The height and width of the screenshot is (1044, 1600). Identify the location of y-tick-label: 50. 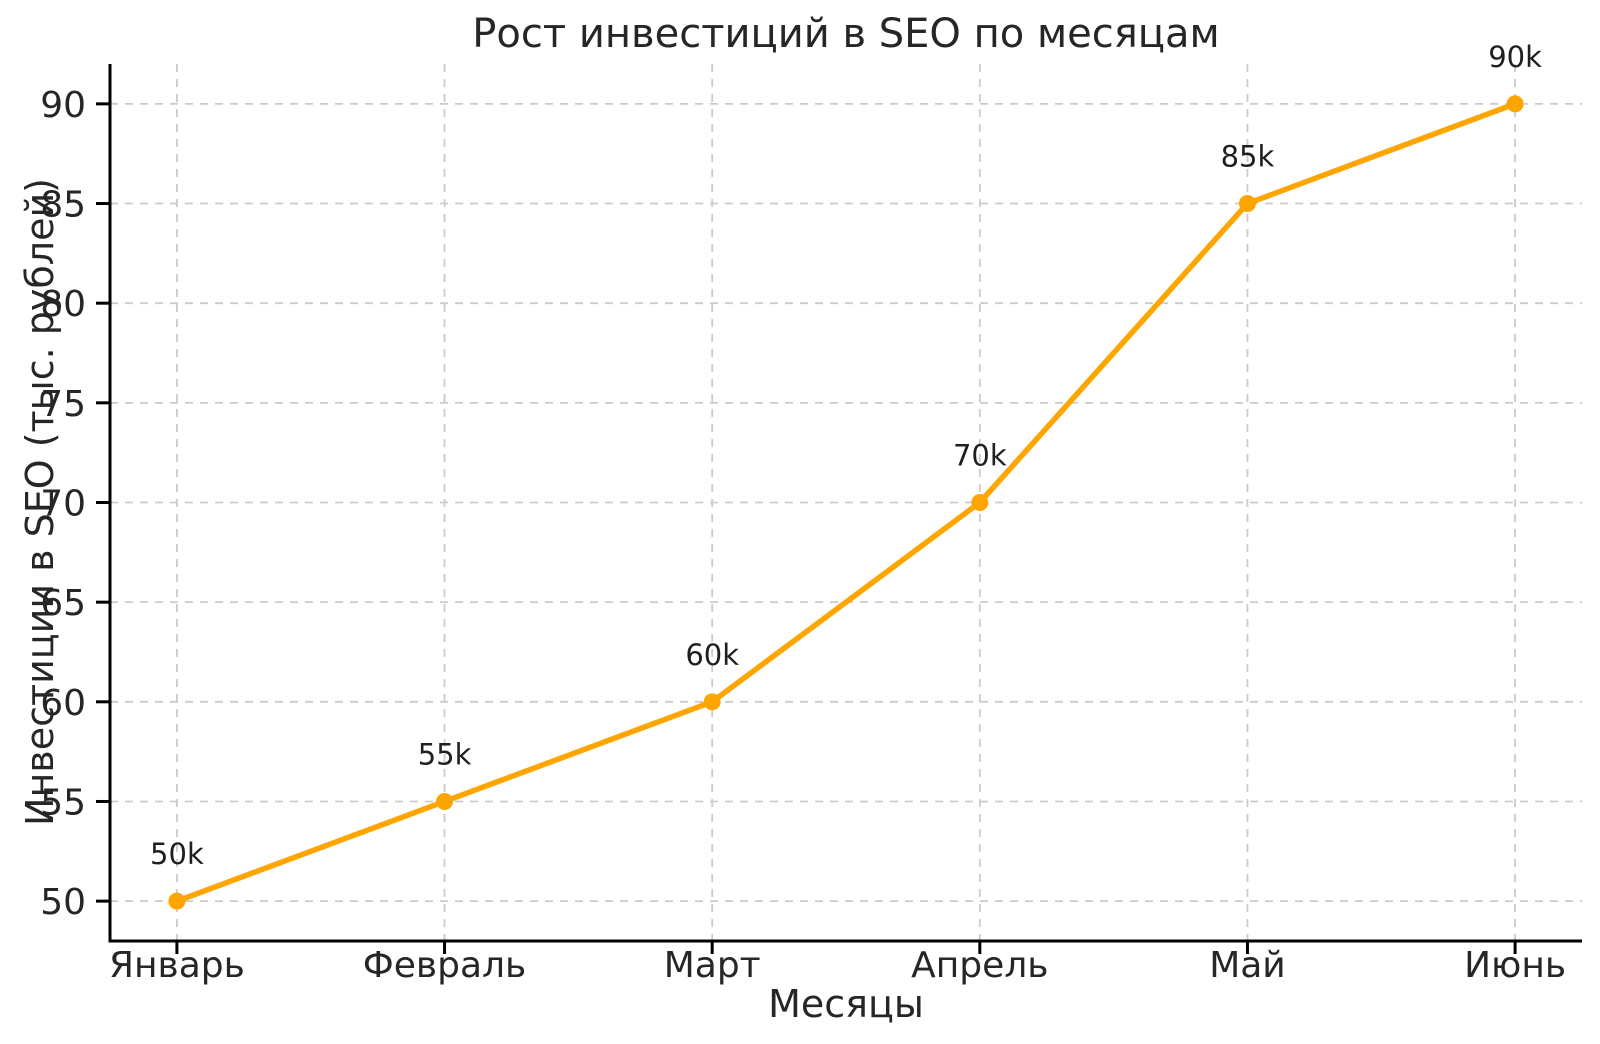
(63, 902).